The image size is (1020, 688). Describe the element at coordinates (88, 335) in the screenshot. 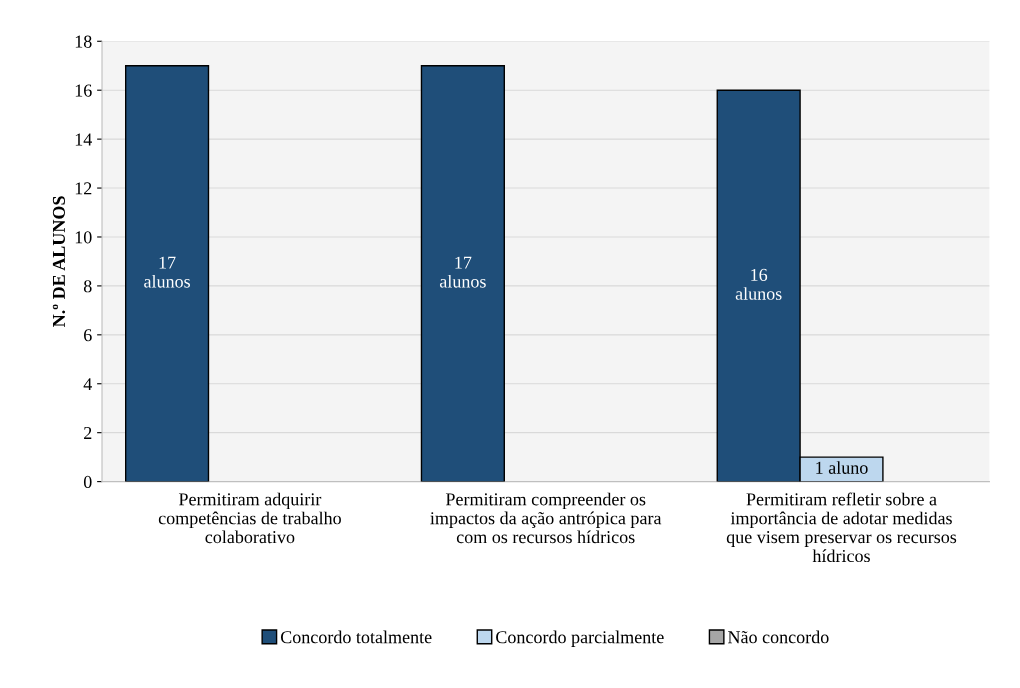

I see `y-tick-label: 6` at that location.